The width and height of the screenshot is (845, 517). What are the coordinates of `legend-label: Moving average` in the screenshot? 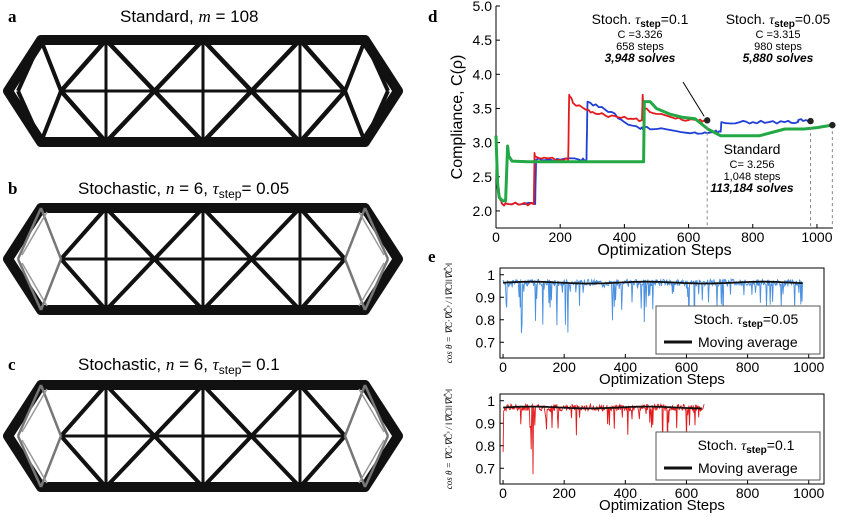 It's located at (748, 342).